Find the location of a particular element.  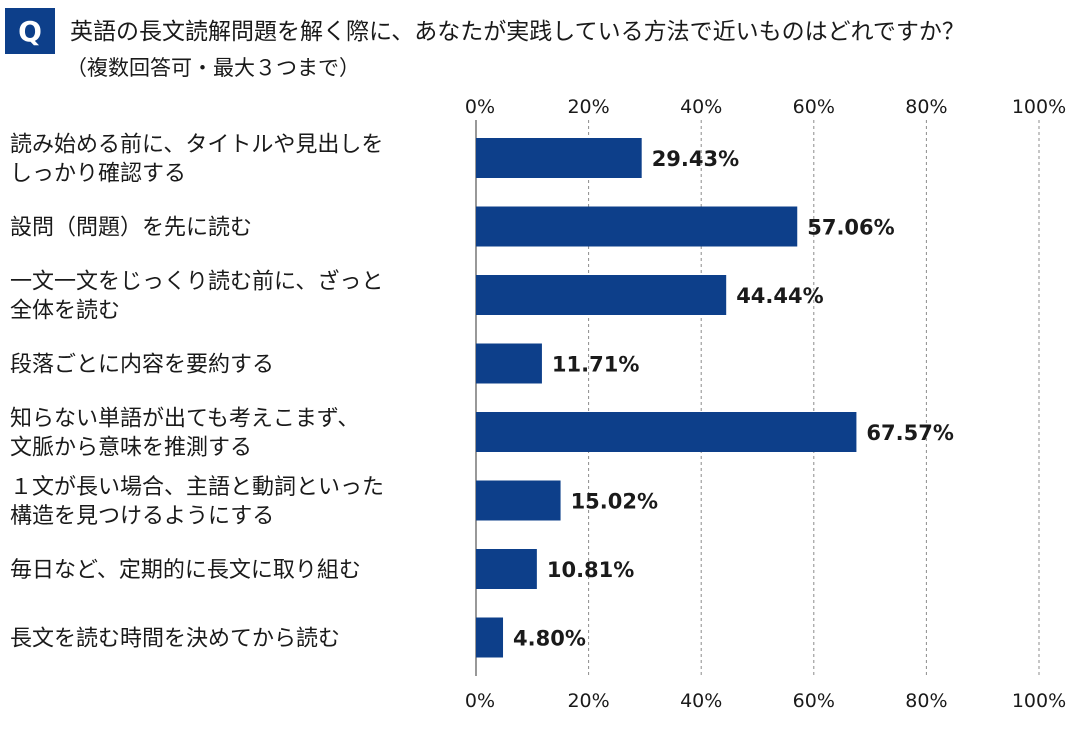

question-subtitle: （複数回答可・最大３つまで） is located at coordinates (213, 68).